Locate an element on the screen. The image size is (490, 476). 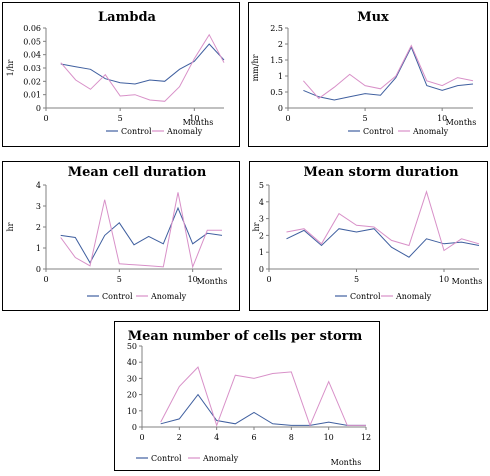
y-tick-label: 40 is located at coordinates (132, 362).